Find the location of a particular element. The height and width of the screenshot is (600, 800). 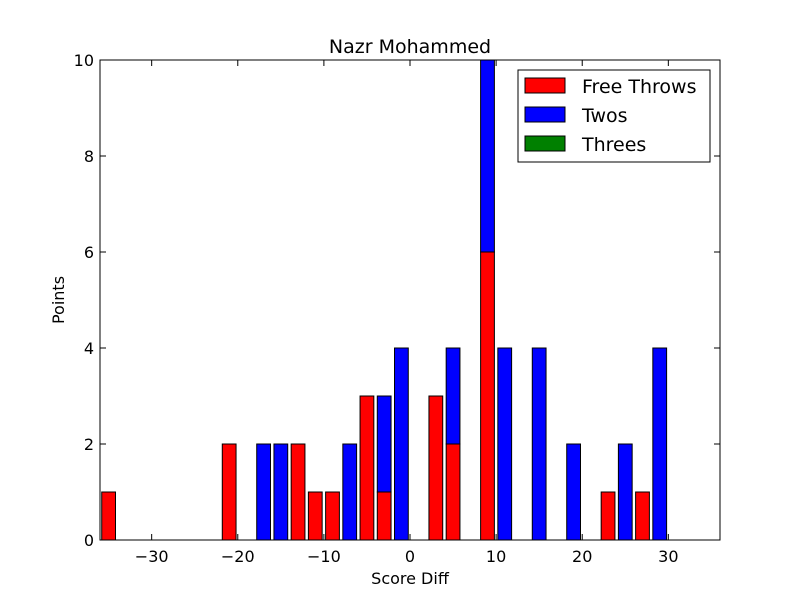

x-tick-label: −10 is located at coordinates (324, 556).